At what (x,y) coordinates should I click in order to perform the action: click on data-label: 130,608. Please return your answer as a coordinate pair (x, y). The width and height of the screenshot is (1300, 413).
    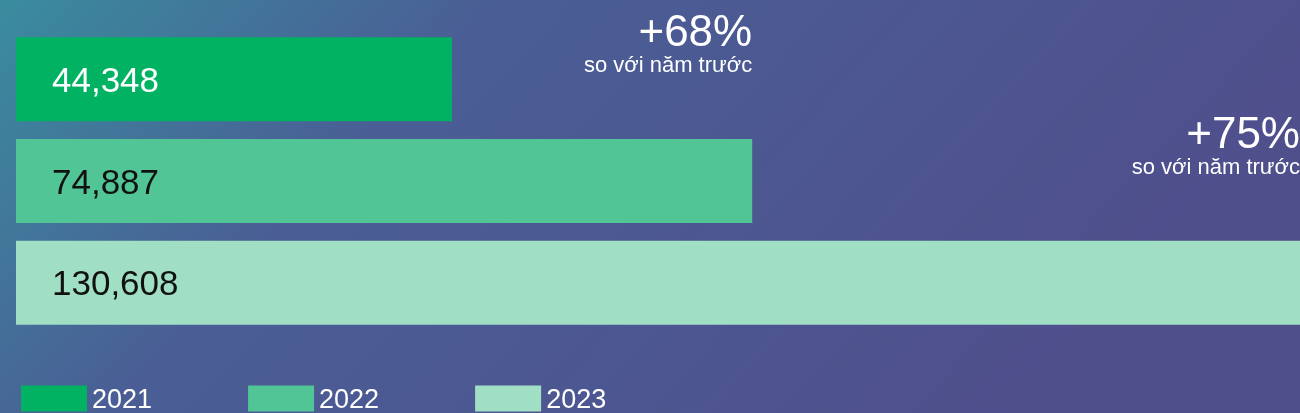
    Looking at the image, I should click on (115, 283).